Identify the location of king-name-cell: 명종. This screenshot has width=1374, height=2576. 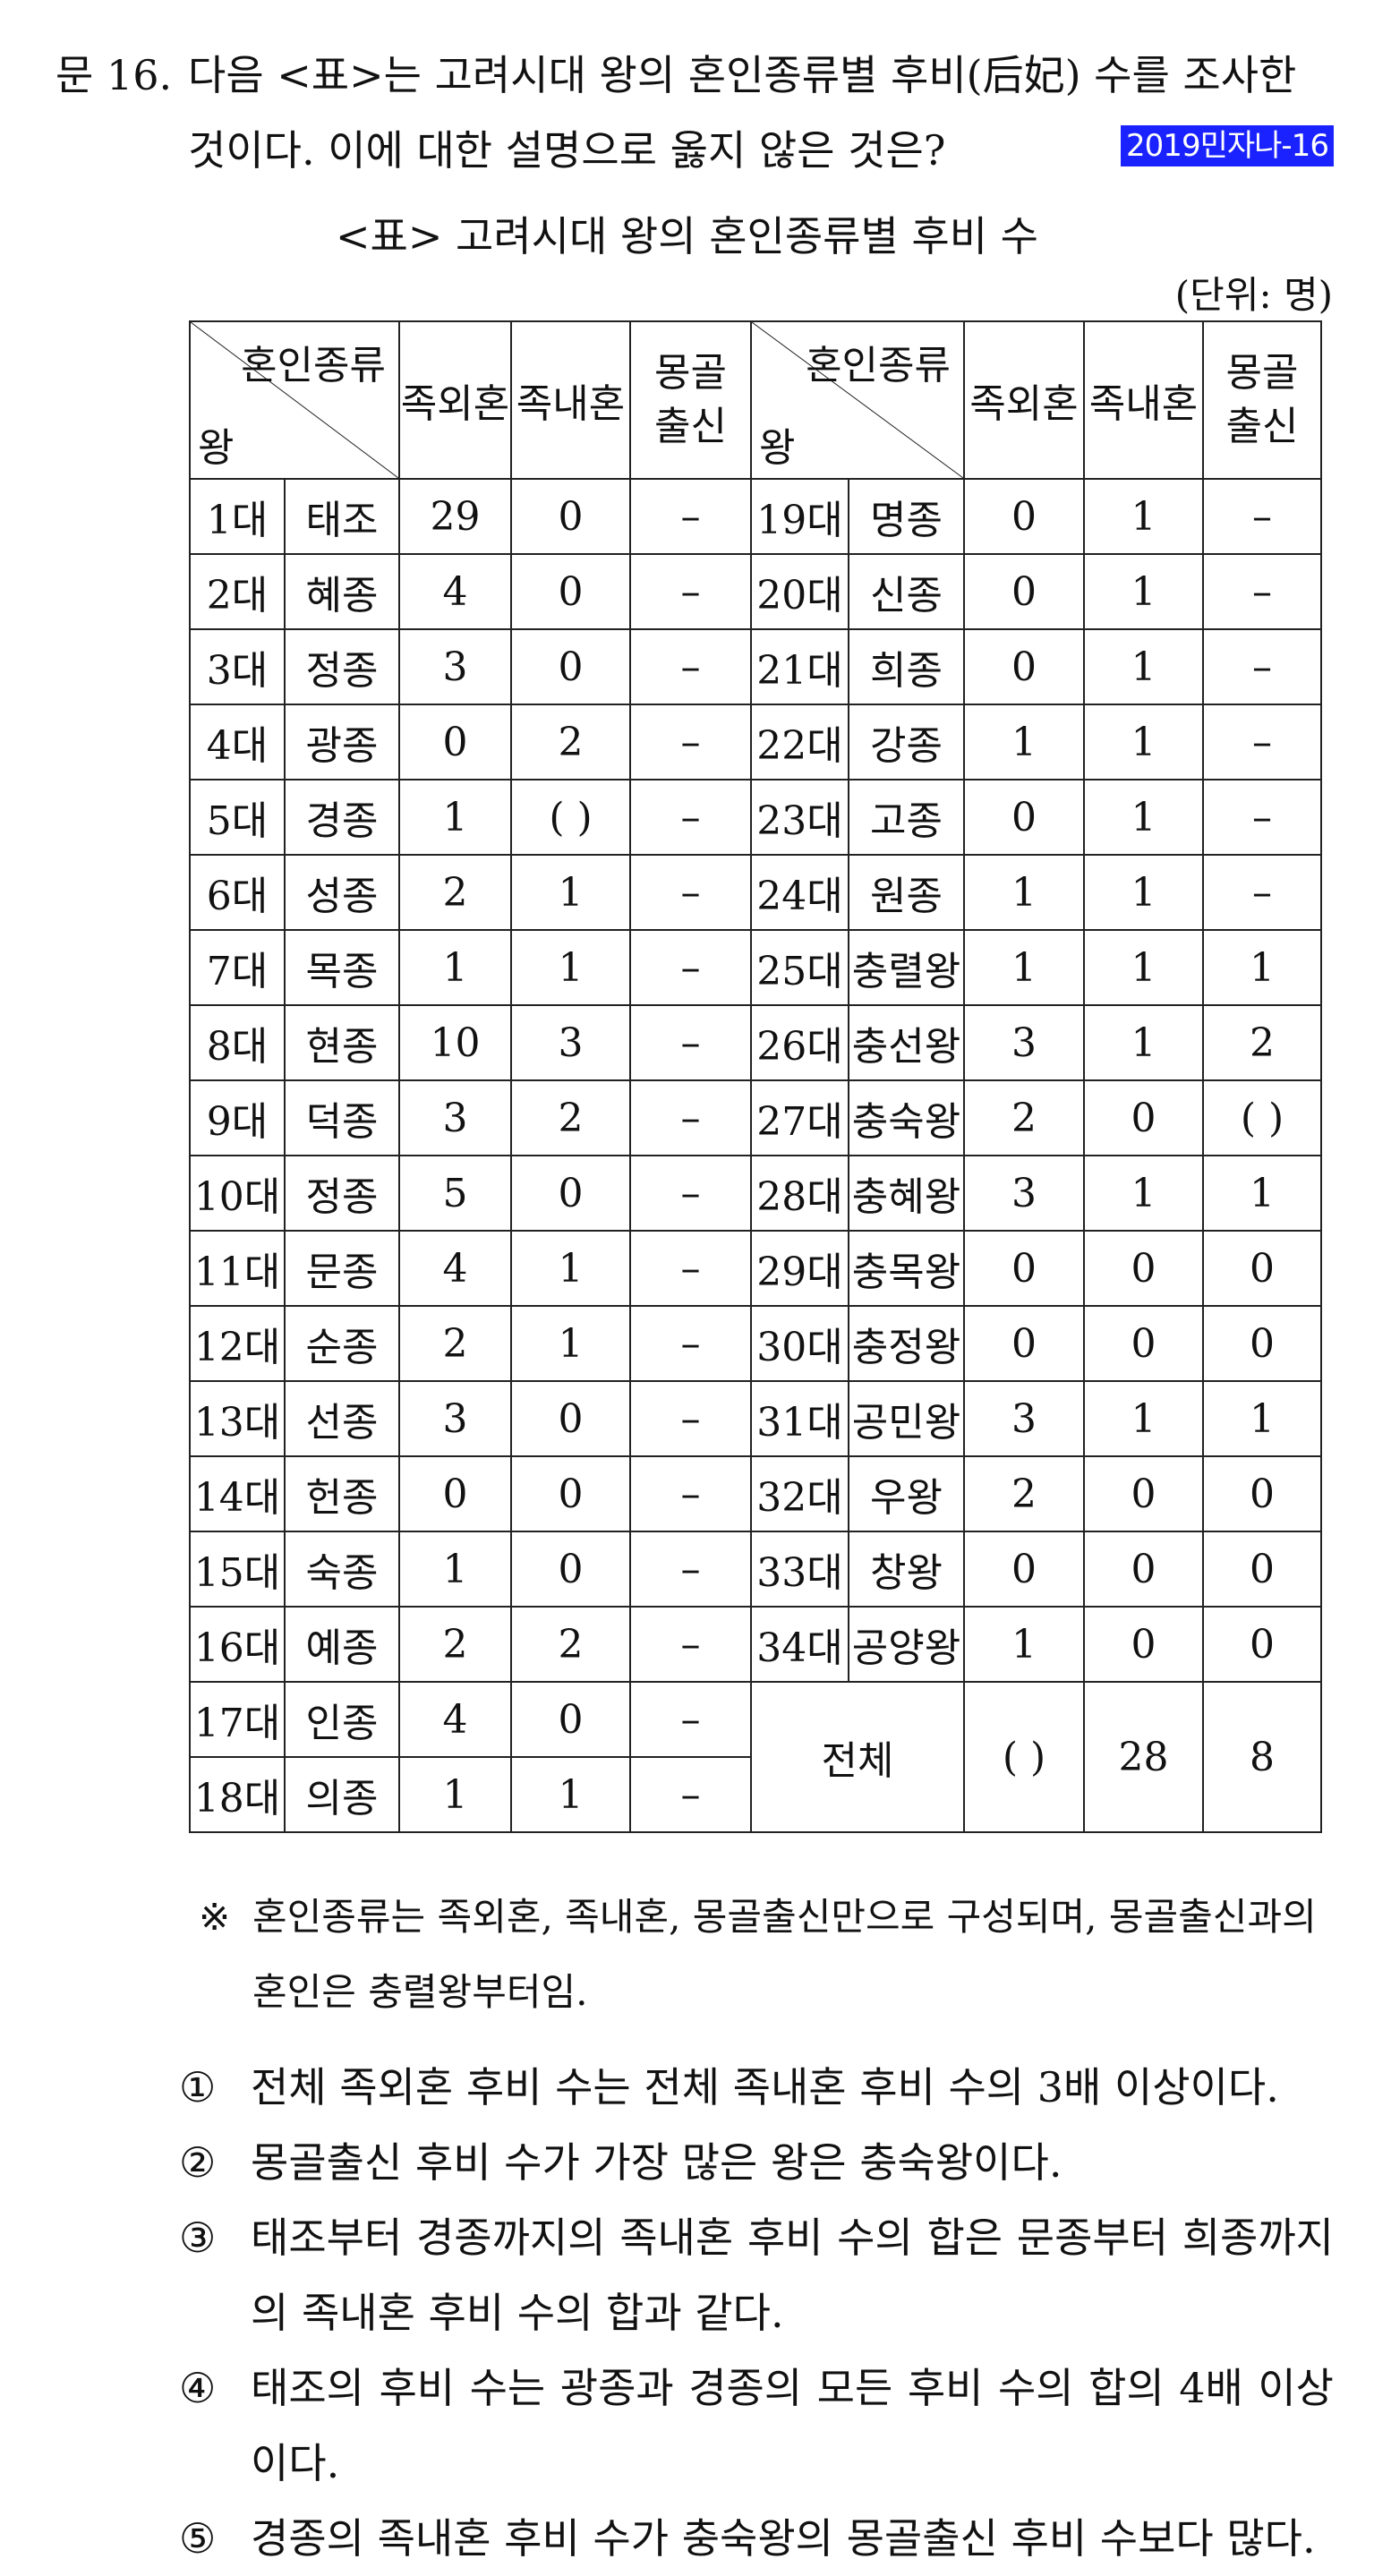
(907, 516).